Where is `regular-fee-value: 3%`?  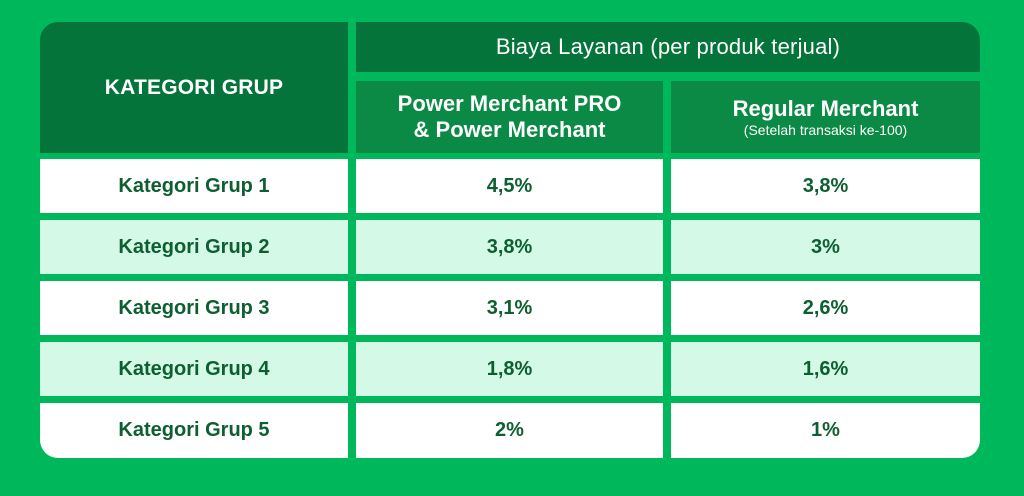
regular-fee-value: 3% is located at coordinates (825, 246).